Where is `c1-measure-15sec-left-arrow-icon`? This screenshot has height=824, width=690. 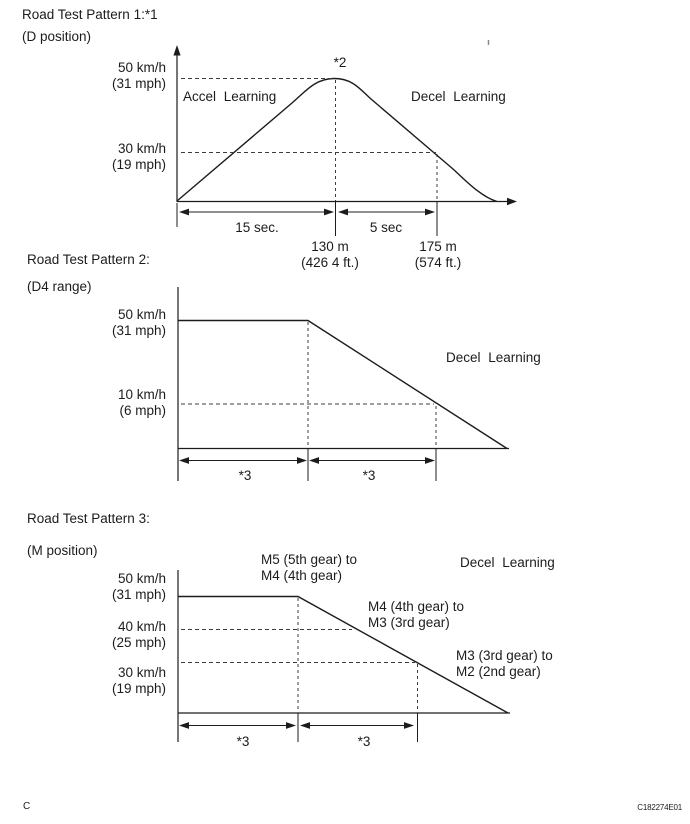
c1-measure-15sec-left-arrow-icon is located at coordinates (184, 212).